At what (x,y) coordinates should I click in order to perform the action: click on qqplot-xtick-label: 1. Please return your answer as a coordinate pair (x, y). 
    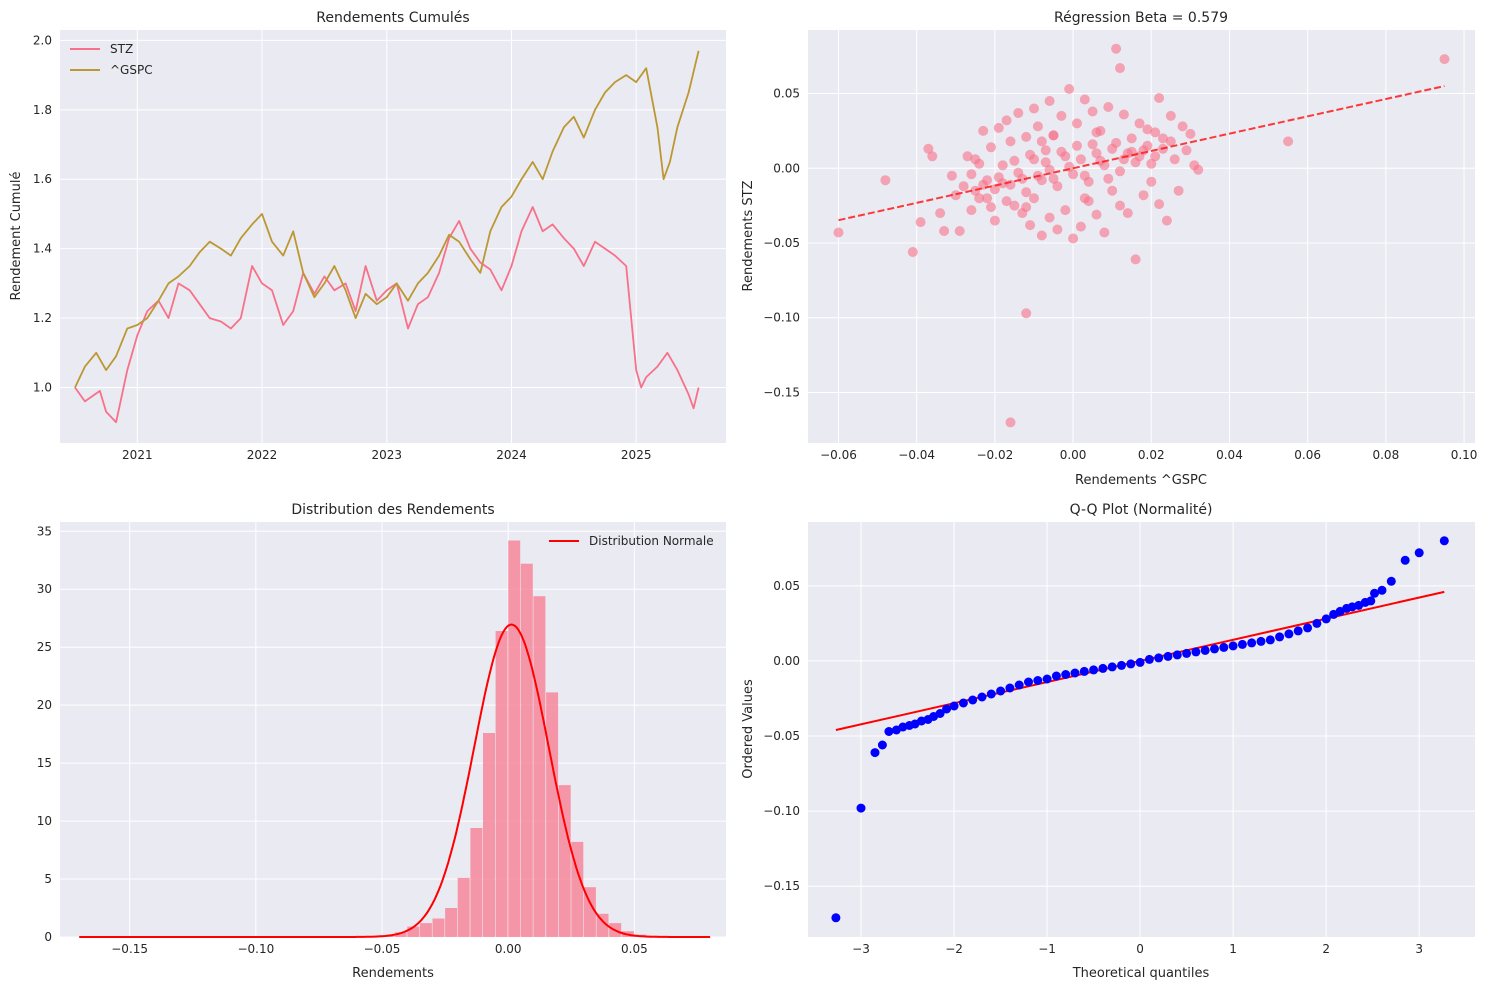
    Looking at the image, I should click on (1233, 949).